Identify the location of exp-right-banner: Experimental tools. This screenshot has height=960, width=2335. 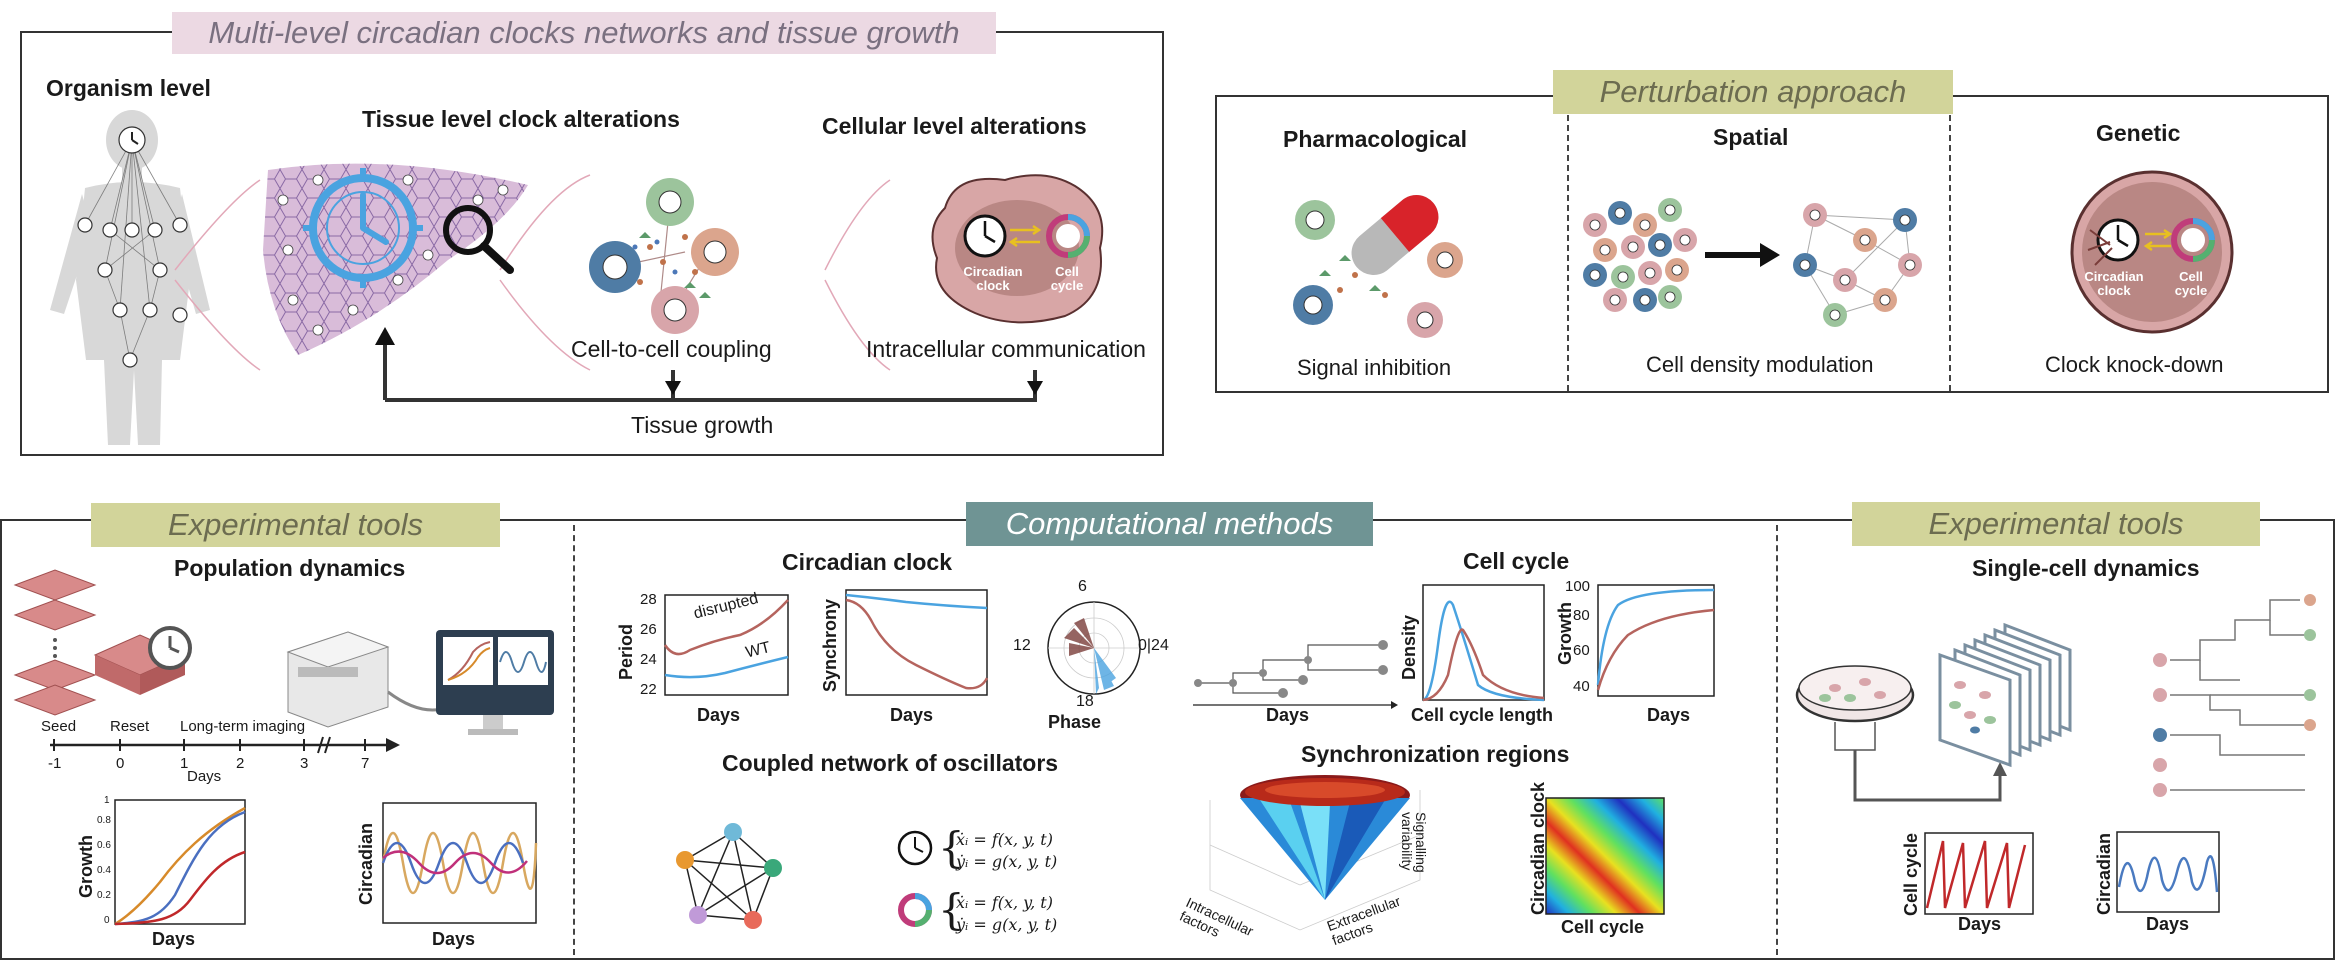
(2056, 524).